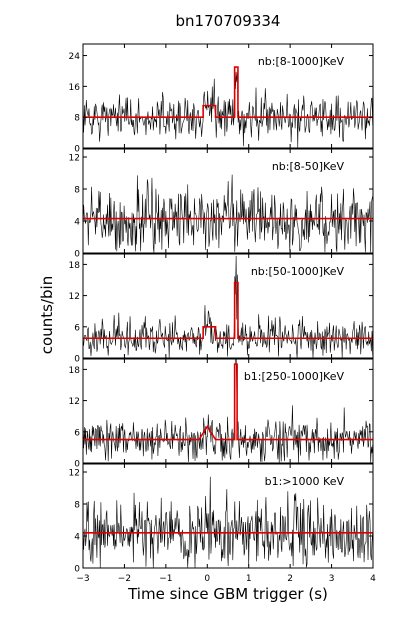 The height and width of the screenshot is (630, 415). What do you see at coordinates (332, 579) in the screenshot?
I see `x-tick-label: 3` at bounding box center [332, 579].